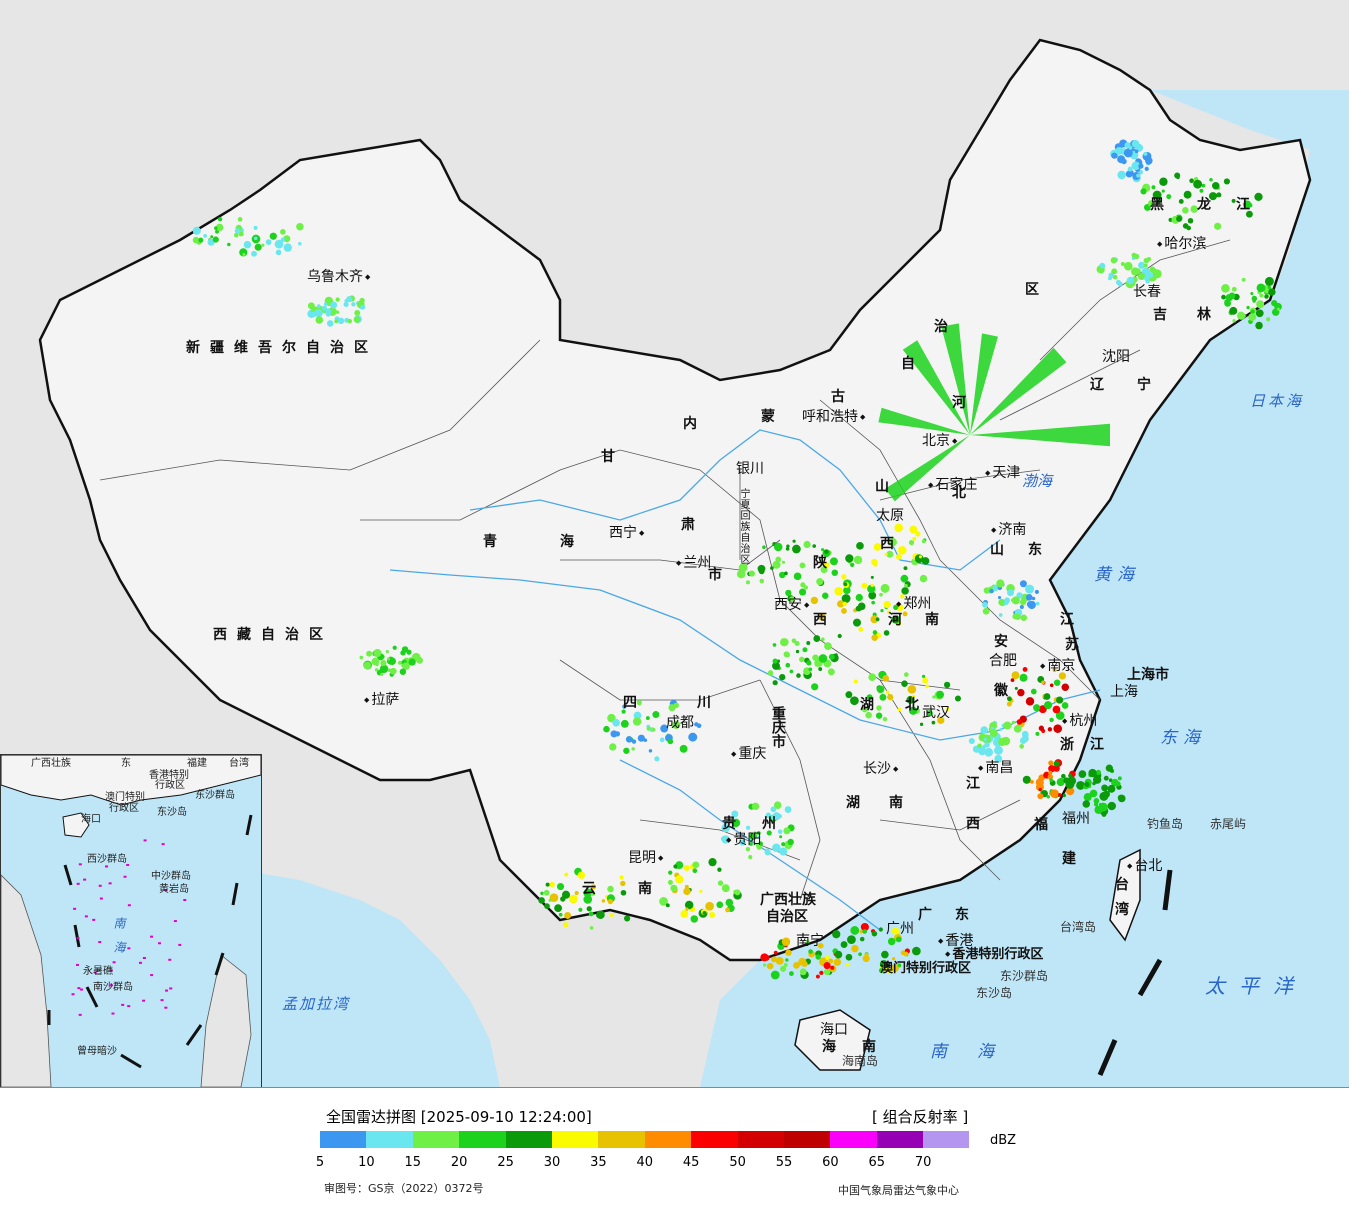 This screenshot has width=1349, height=1208. Describe the element at coordinates (913, 604) in the screenshot. I see `city-zhengzhou: 郑州` at that location.